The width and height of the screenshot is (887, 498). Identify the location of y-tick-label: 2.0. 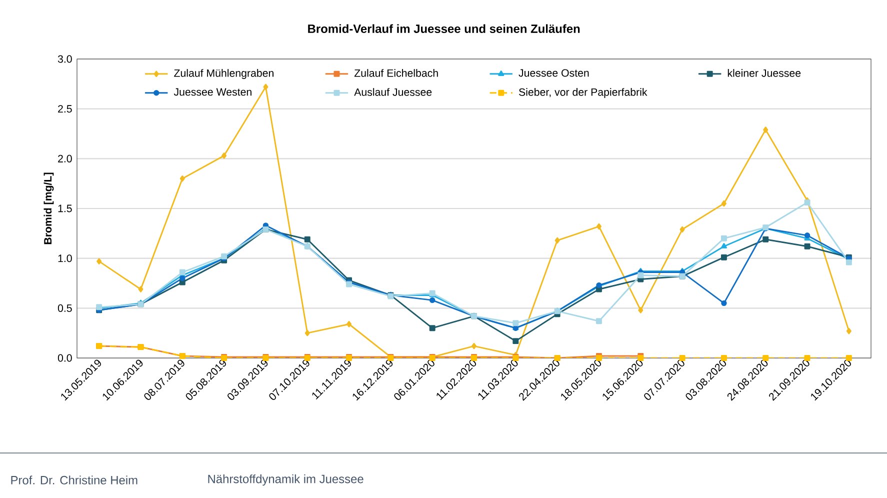
(65, 158).